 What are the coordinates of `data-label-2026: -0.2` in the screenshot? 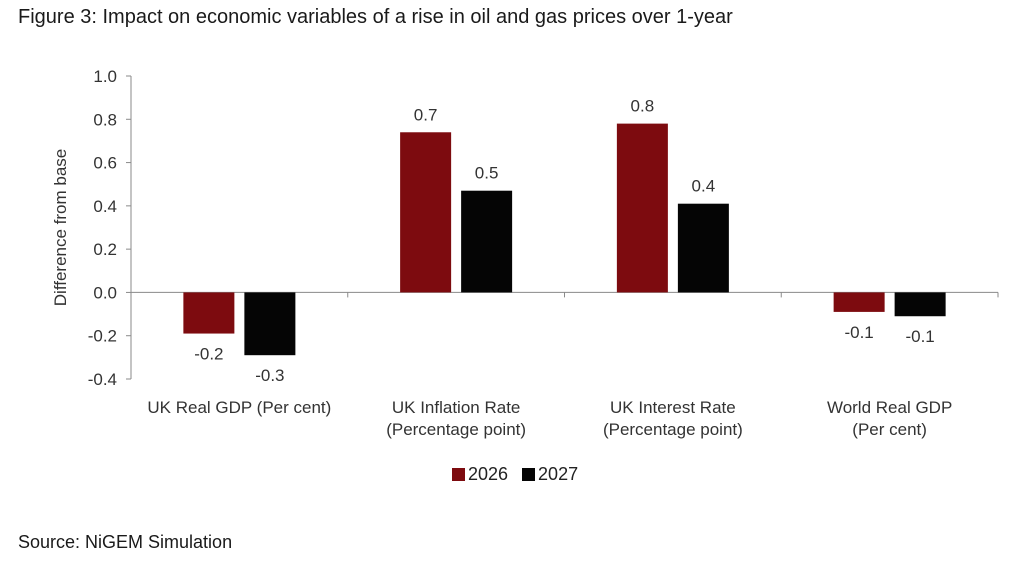 It's located at (208, 354).